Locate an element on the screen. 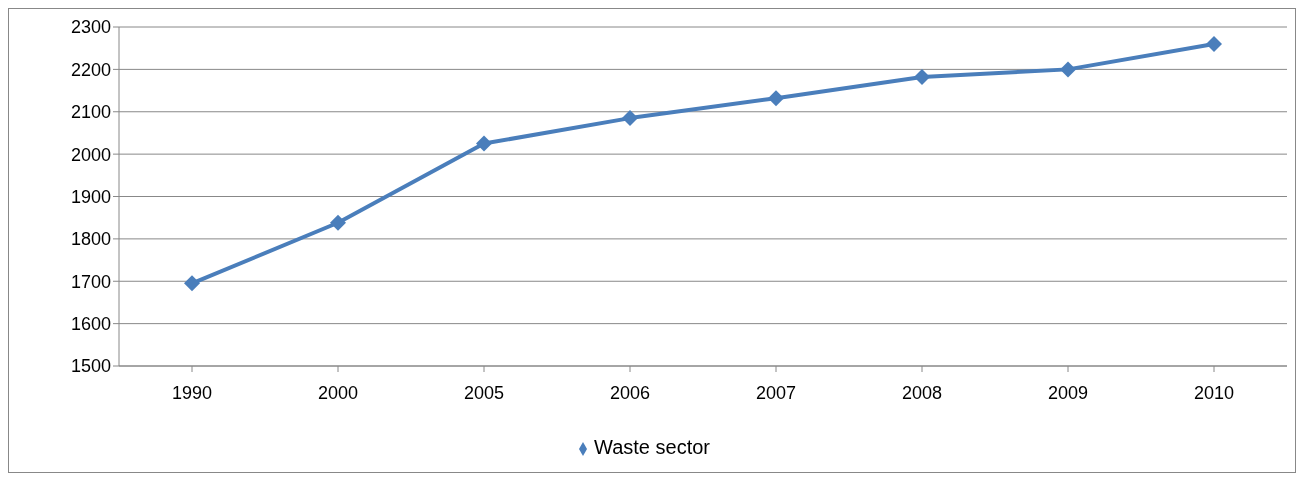 The image size is (1306, 483). y-tick-label: 1800 is located at coordinates (90, 239).